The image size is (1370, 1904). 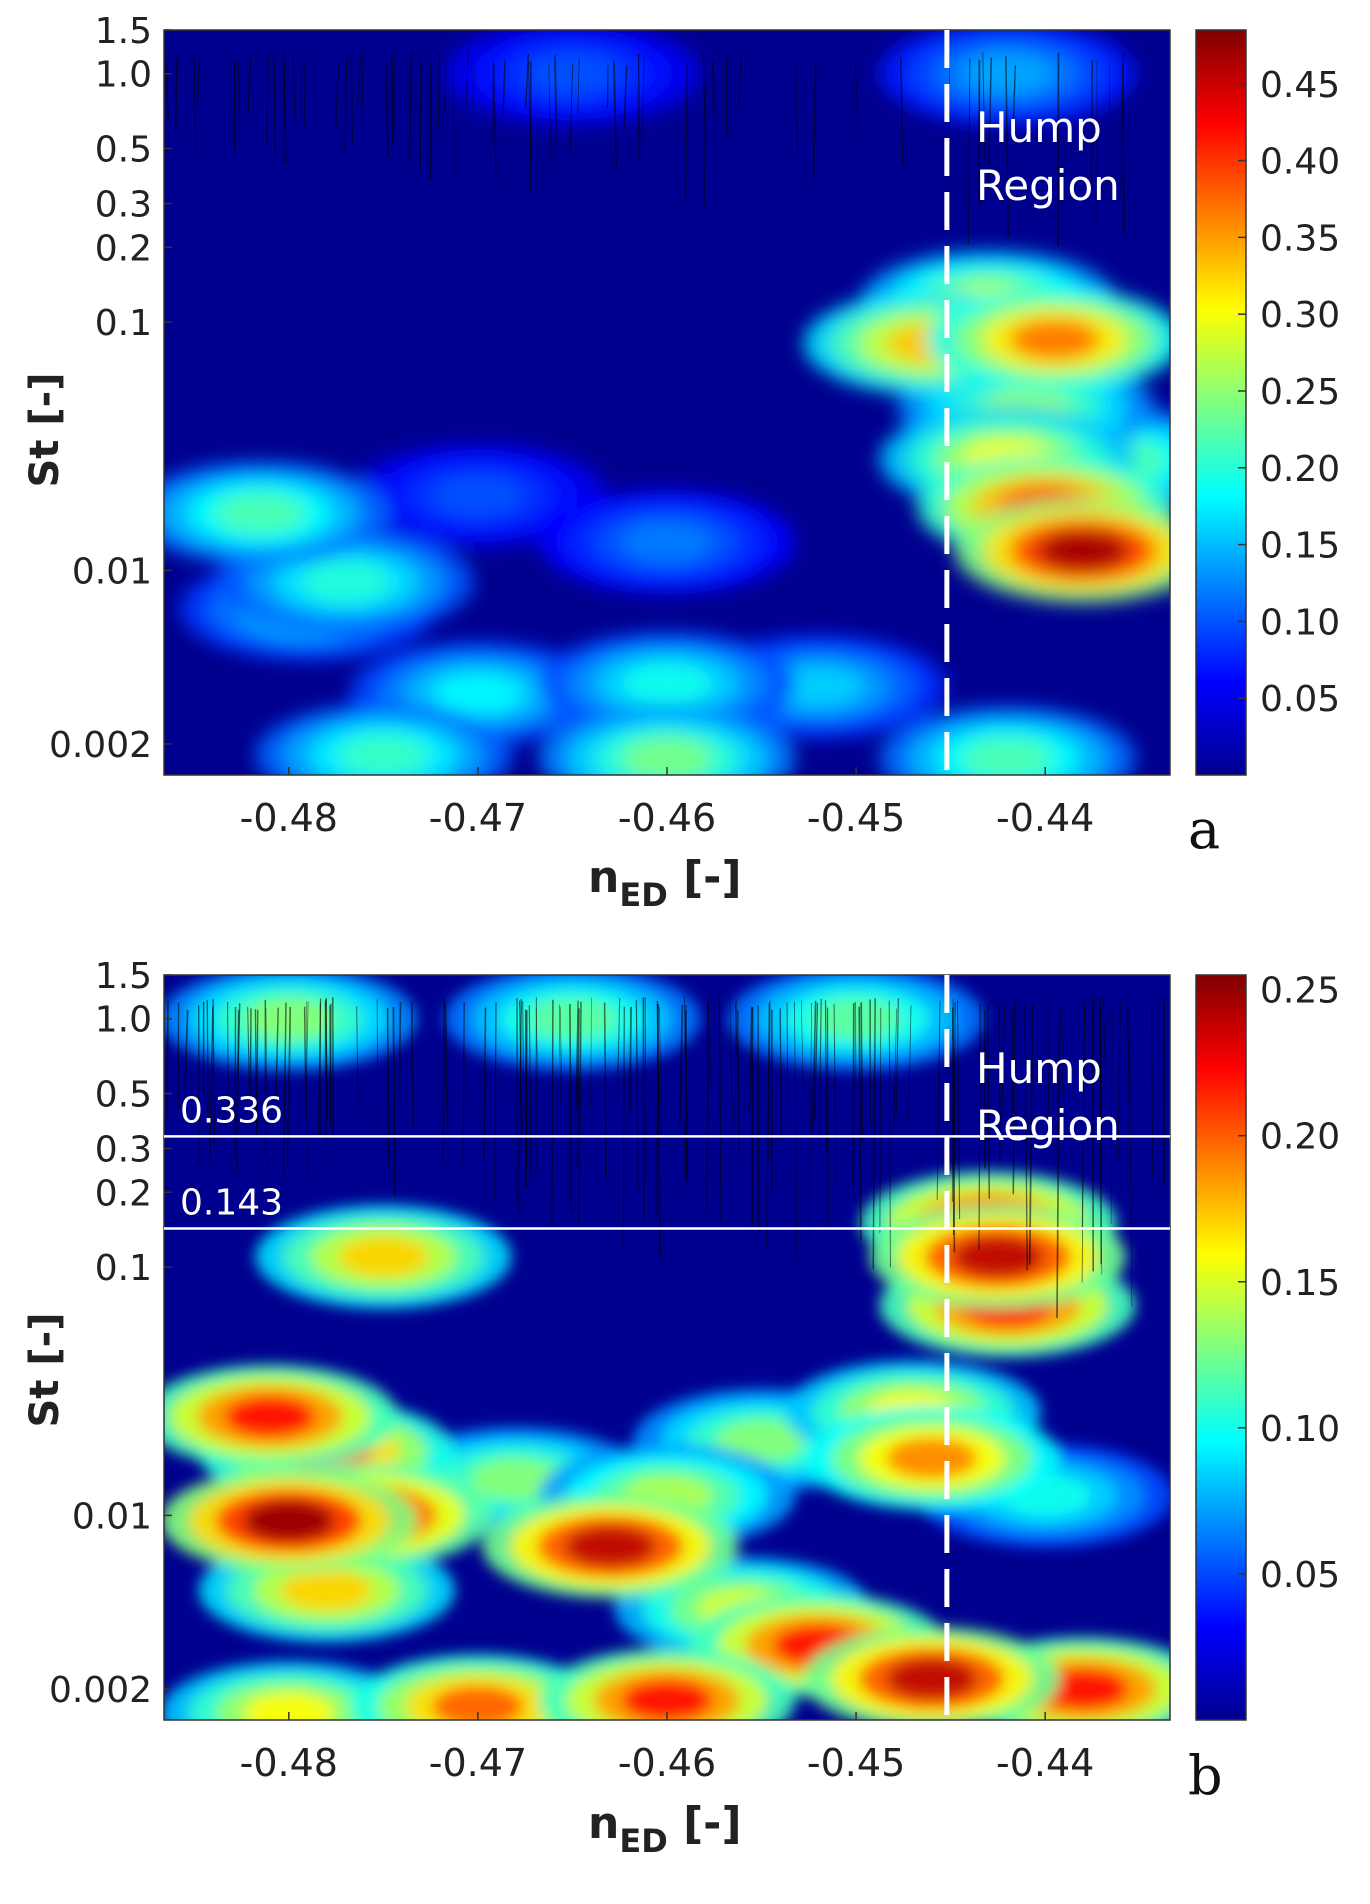 What do you see at coordinates (1300, 162) in the screenshot?
I see `colorbar-tick-label: 0.40` at bounding box center [1300, 162].